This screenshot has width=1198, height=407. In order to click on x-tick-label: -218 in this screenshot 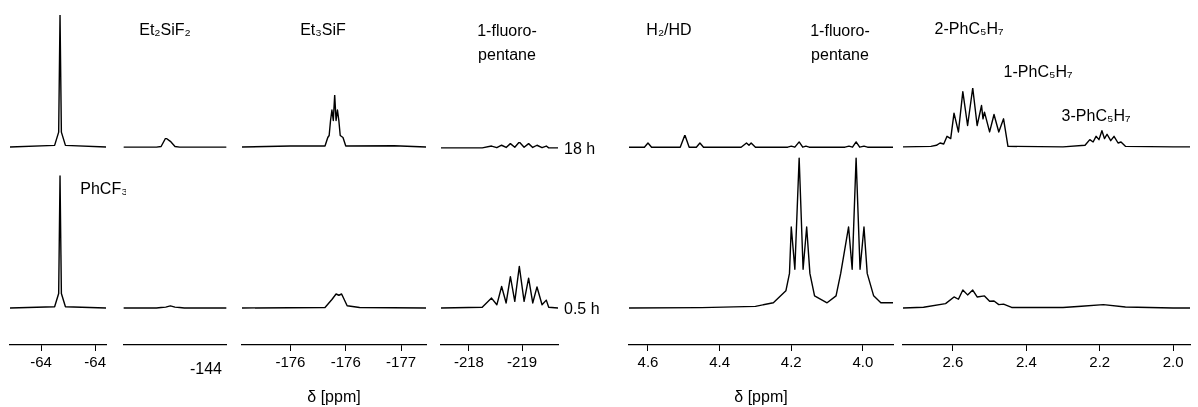, I will do `click(468, 362)`.